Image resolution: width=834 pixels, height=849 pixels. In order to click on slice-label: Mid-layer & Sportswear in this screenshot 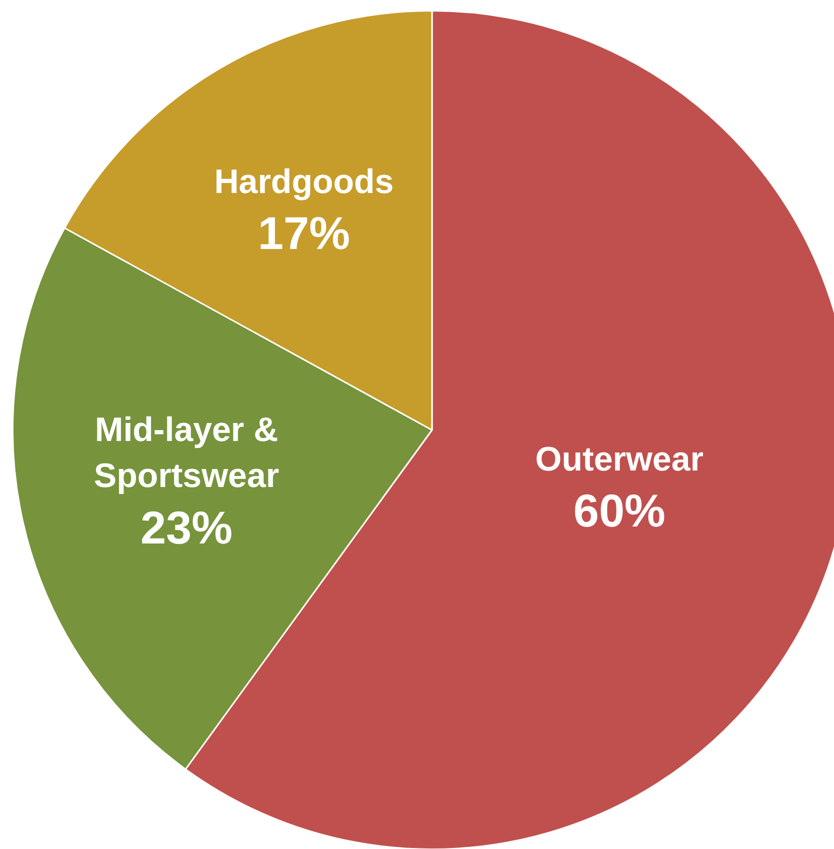, I will do `click(187, 453)`.